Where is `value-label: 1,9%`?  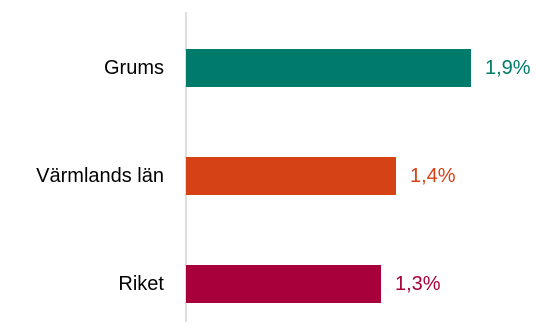
value-label: 1,9% is located at coordinates (508, 68).